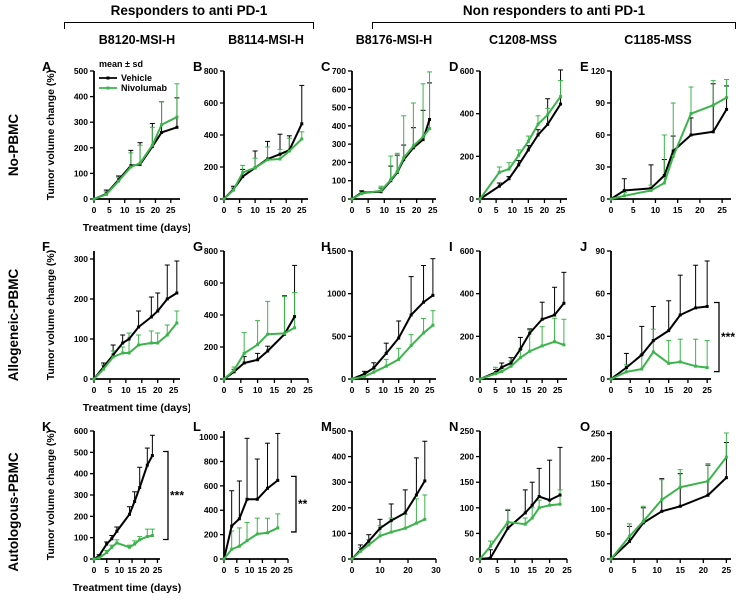 This screenshot has width=742, height=610. I want to click on svg-text: 250, so click(598, 434).